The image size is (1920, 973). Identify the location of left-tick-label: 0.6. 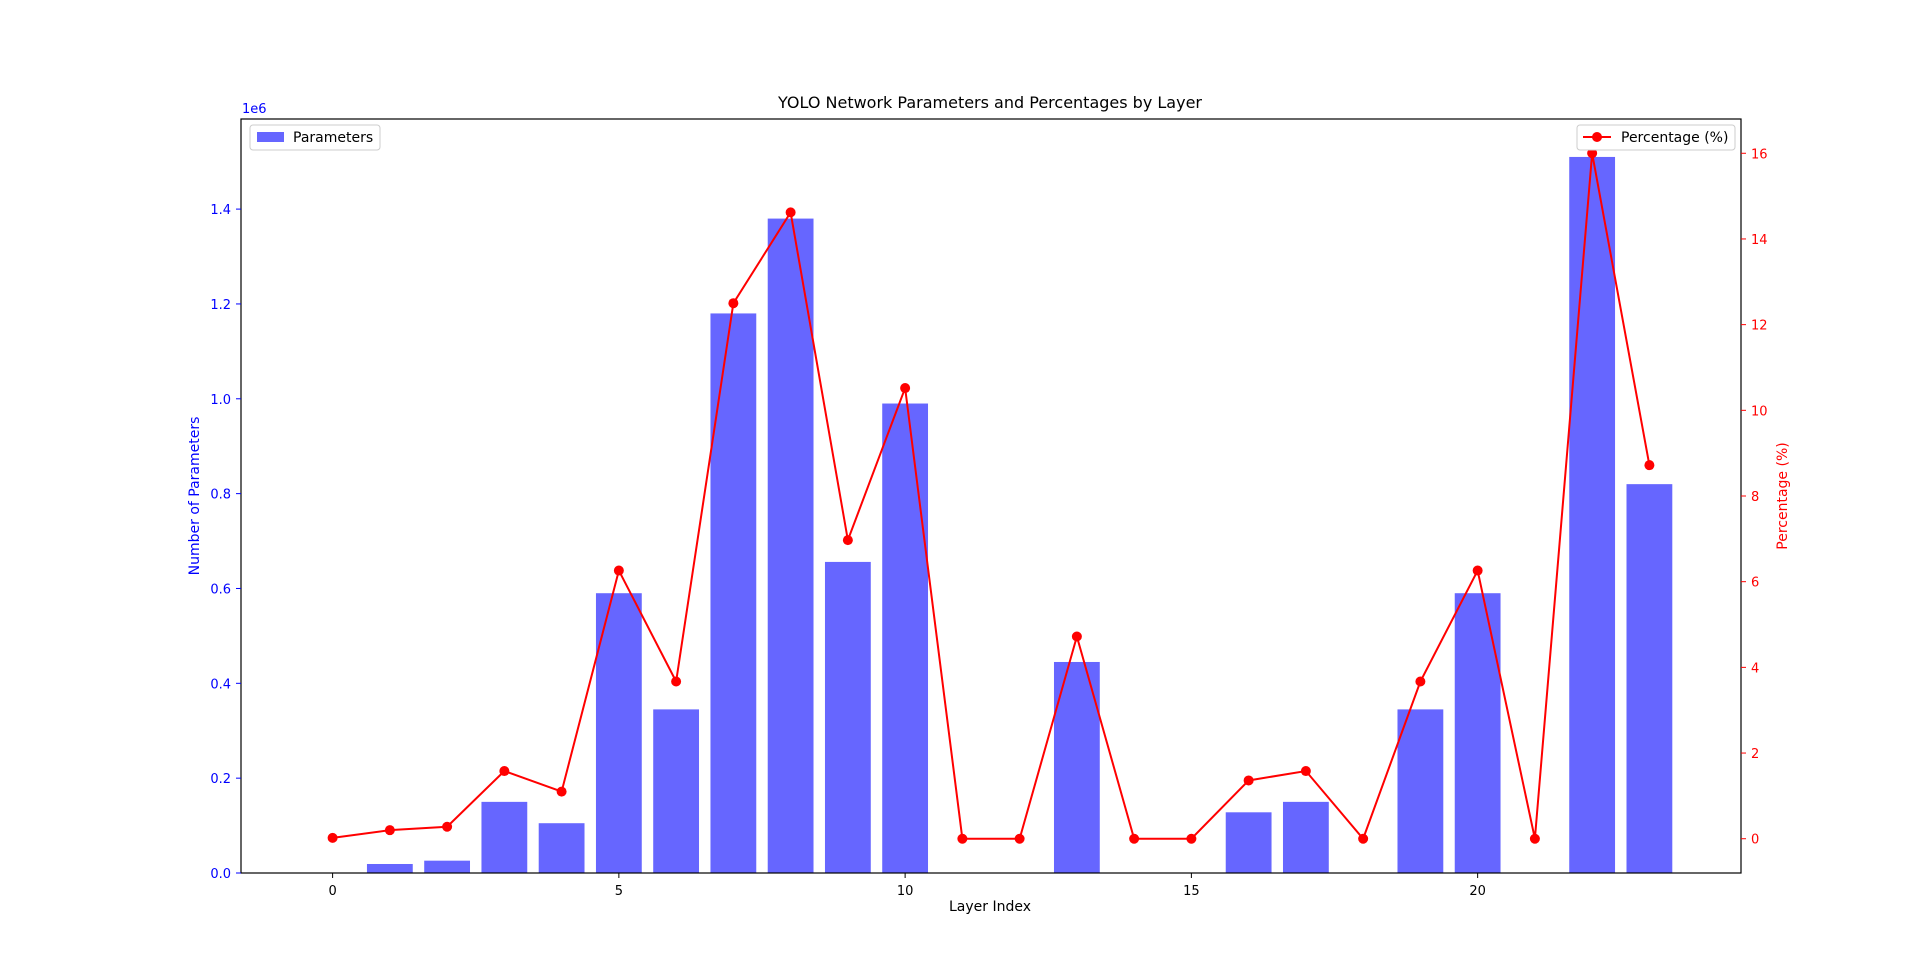
(220, 589).